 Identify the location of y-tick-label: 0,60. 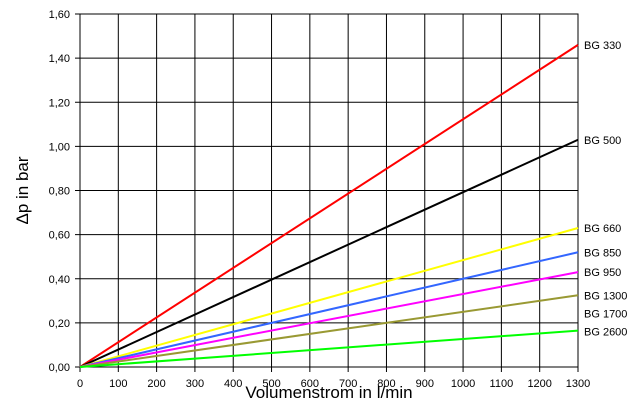
(59, 236).